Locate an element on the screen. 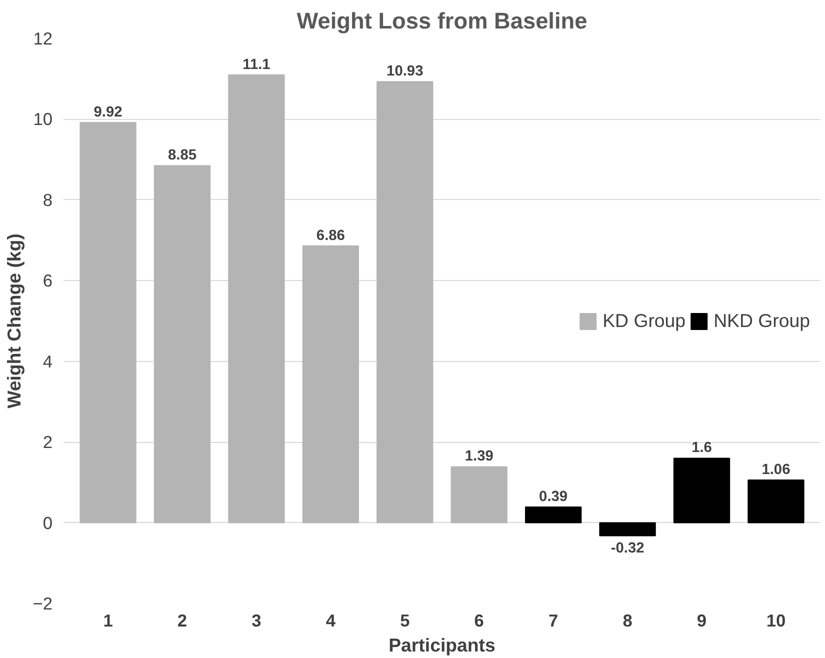 The height and width of the screenshot is (658, 825). y-tick-label: −2 is located at coordinates (42, 604).